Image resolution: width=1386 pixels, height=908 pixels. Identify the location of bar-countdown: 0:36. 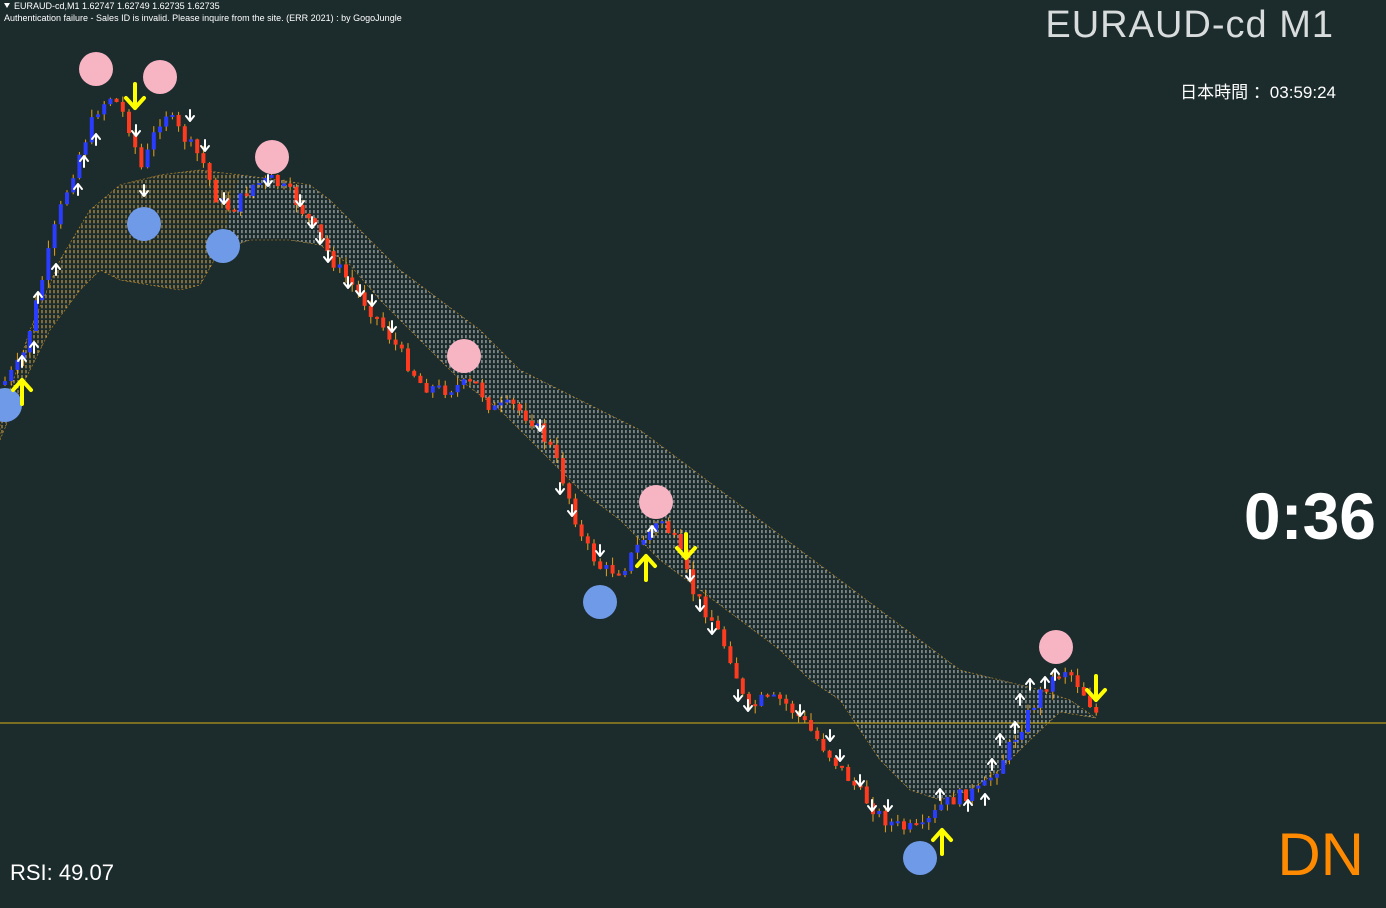
(1309, 516).